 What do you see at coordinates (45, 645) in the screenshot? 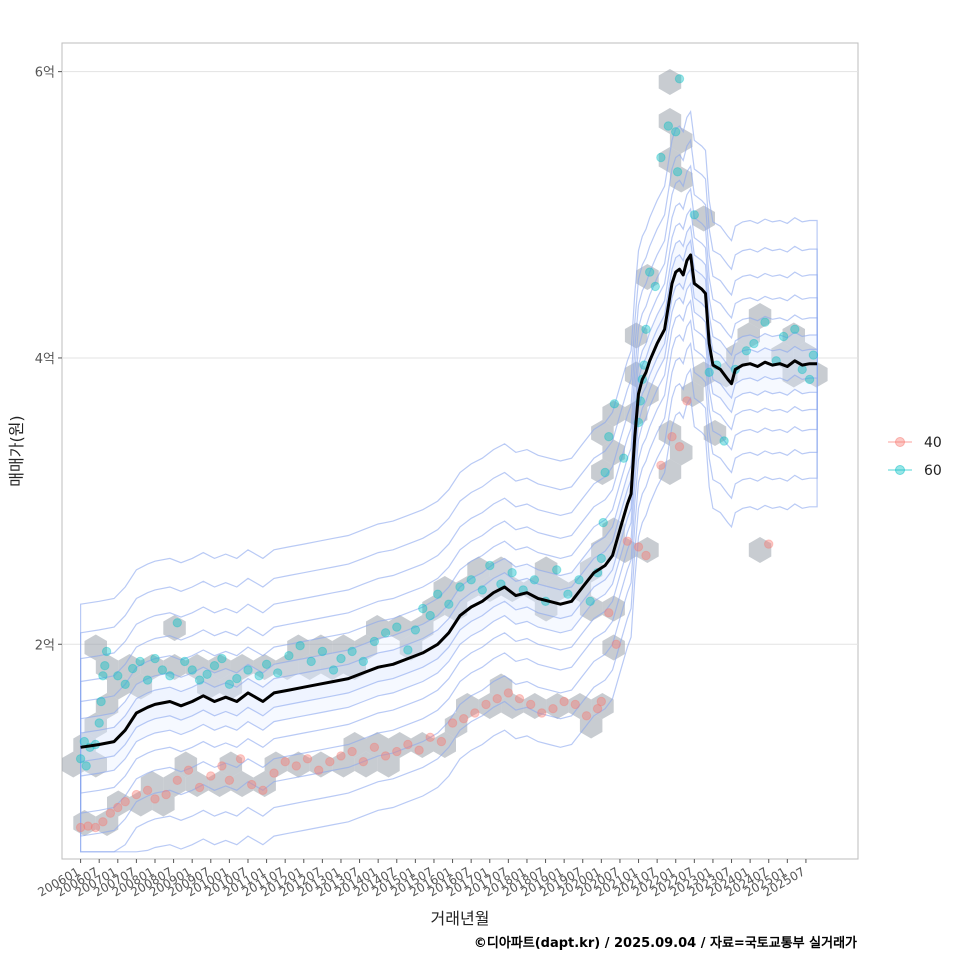
I see `y-tick-label: 2억` at bounding box center [45, 645].